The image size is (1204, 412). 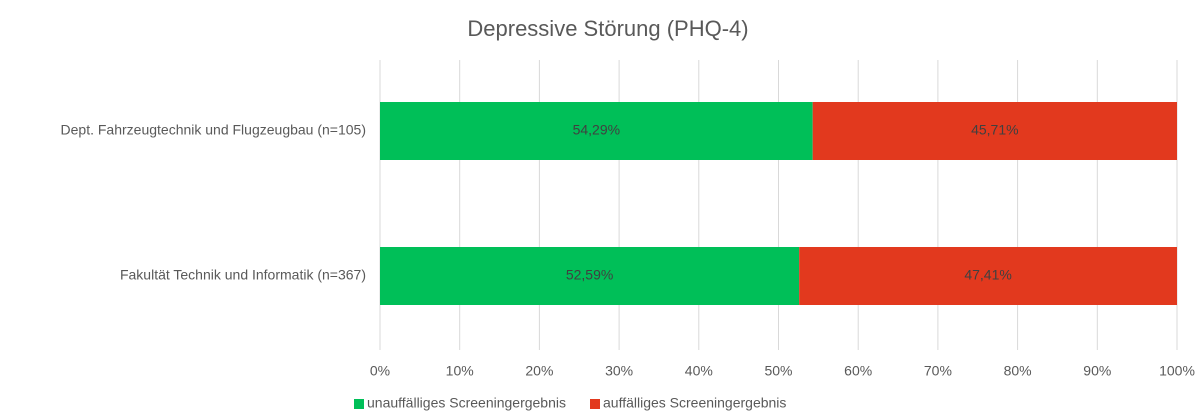 I want to click on x-tick-label: 80%, so click(x=1018, y=371).